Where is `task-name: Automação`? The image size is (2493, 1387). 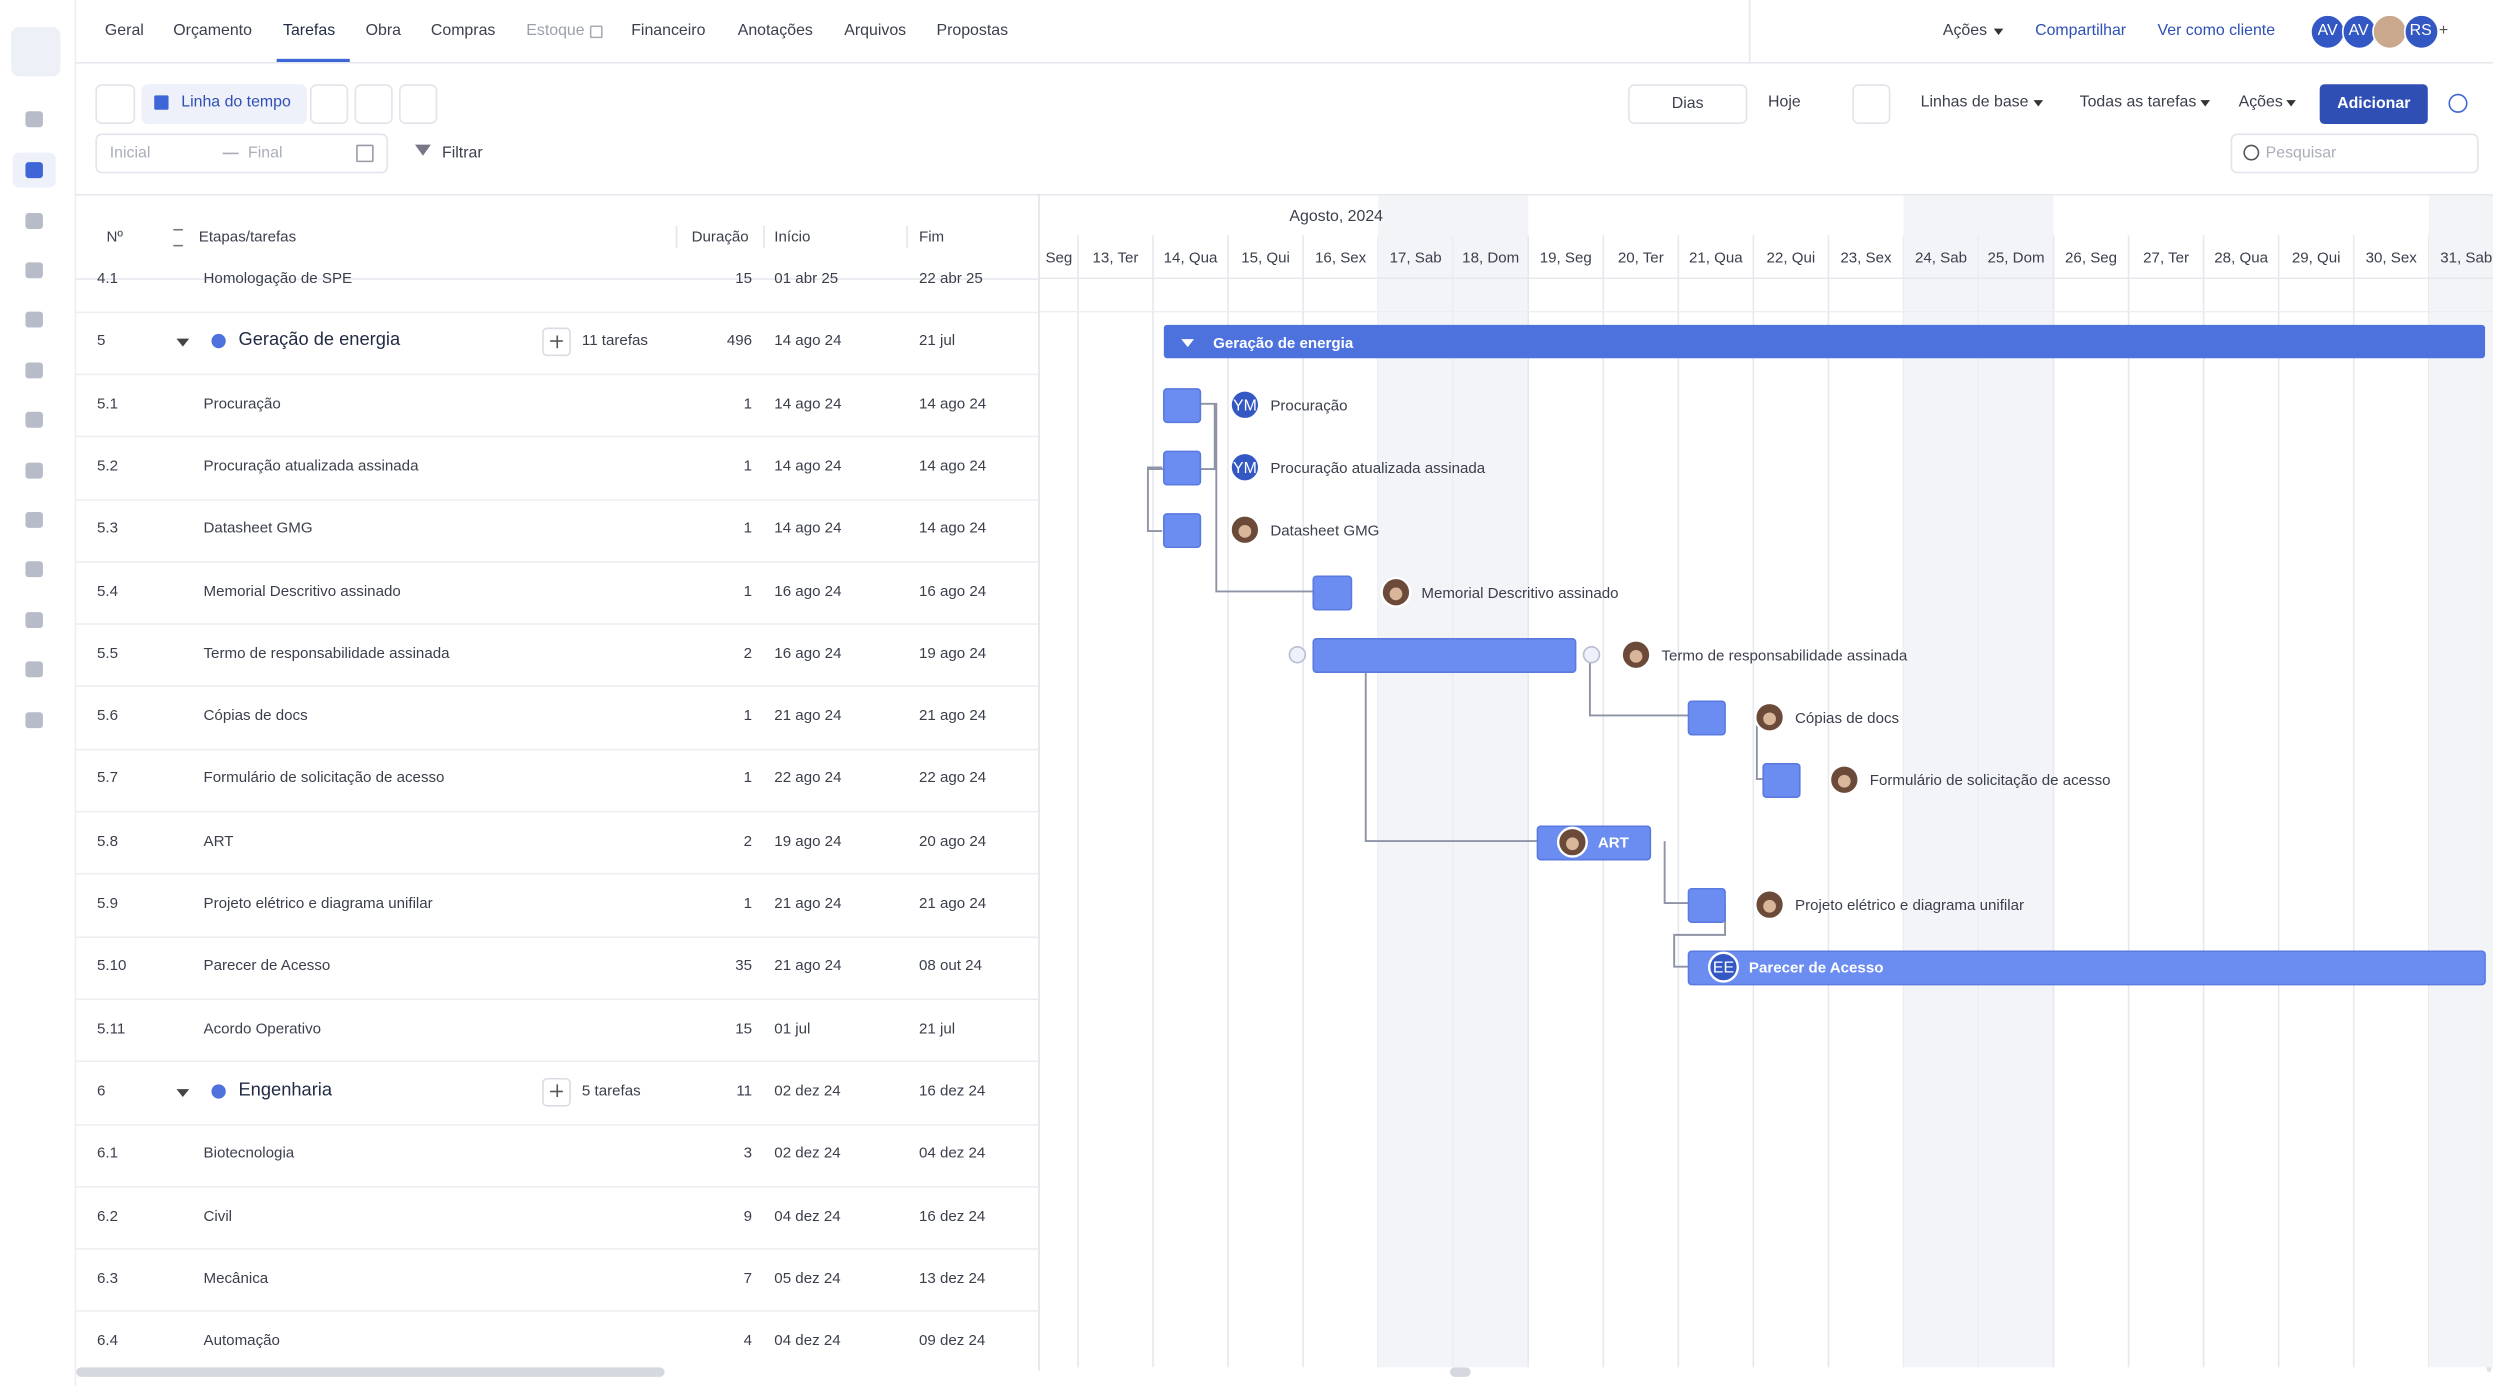 task-name: Automação is located at coordinates (241, 1341).